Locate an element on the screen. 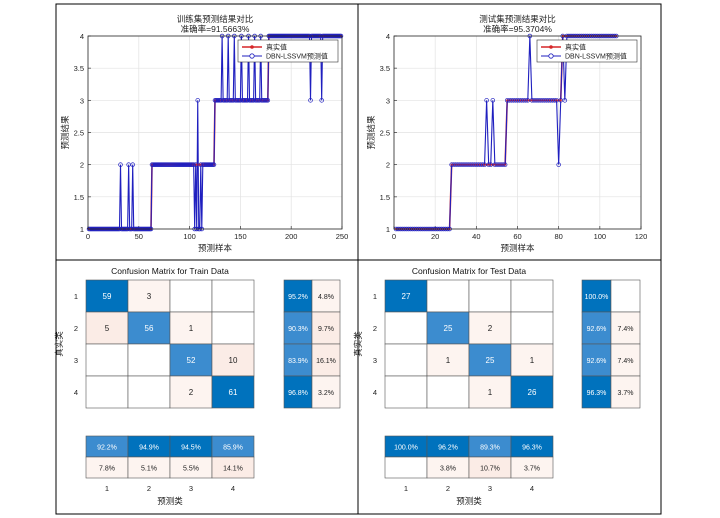  cm-col-summary-value: 5.5% is located at coordinates (191, 469).